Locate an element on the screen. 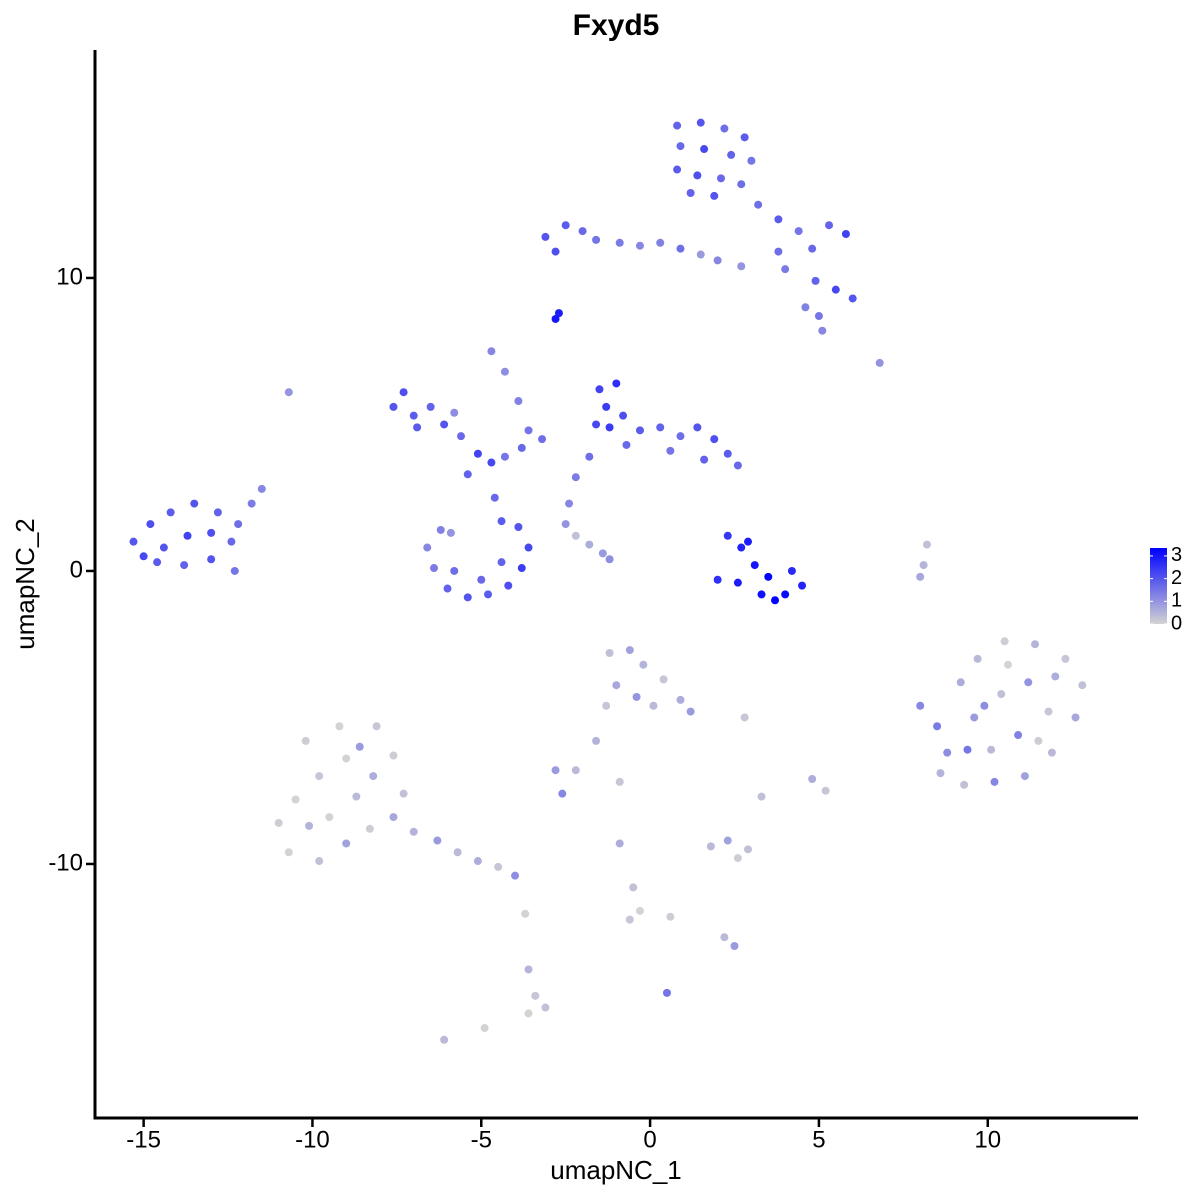 The width and height of the screenshot is (1200, 1200). colorbar is located at coordinates (1158, 586).